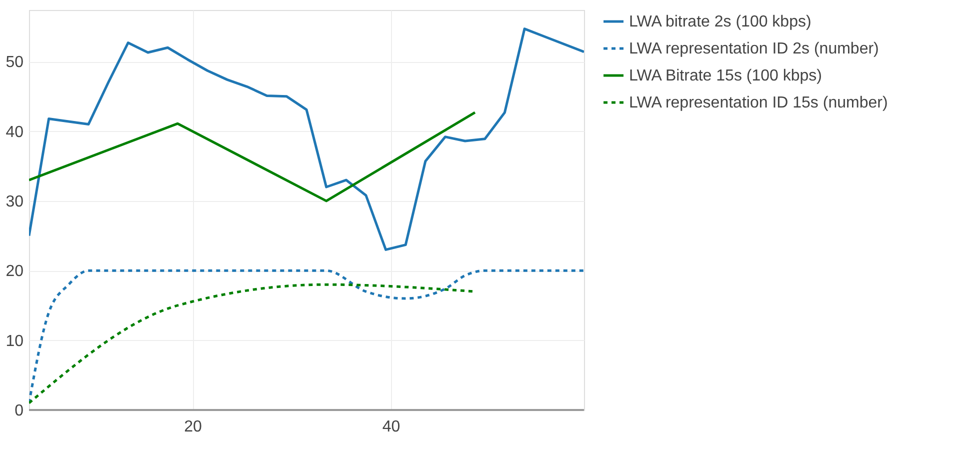  Describe the element at coordinates (15, 63) in the screenshot. I see `y-tick-label: 50` at that location.